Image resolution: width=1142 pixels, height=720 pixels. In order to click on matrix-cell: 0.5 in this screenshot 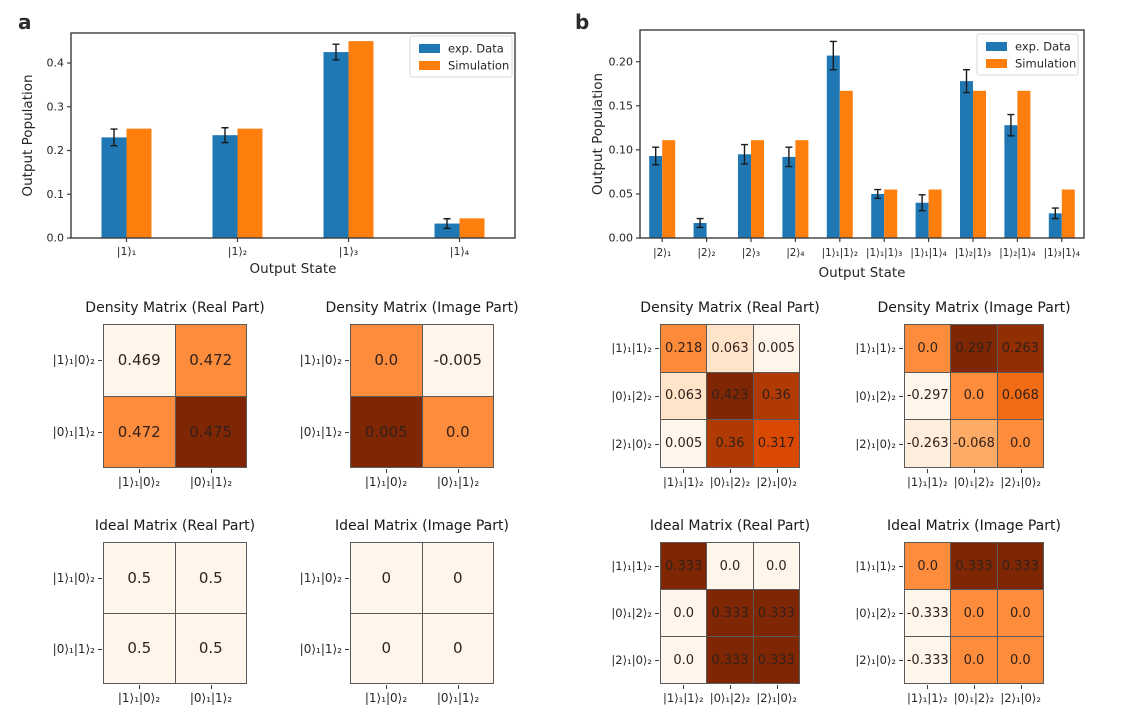, I will do `click(139, 578)`.